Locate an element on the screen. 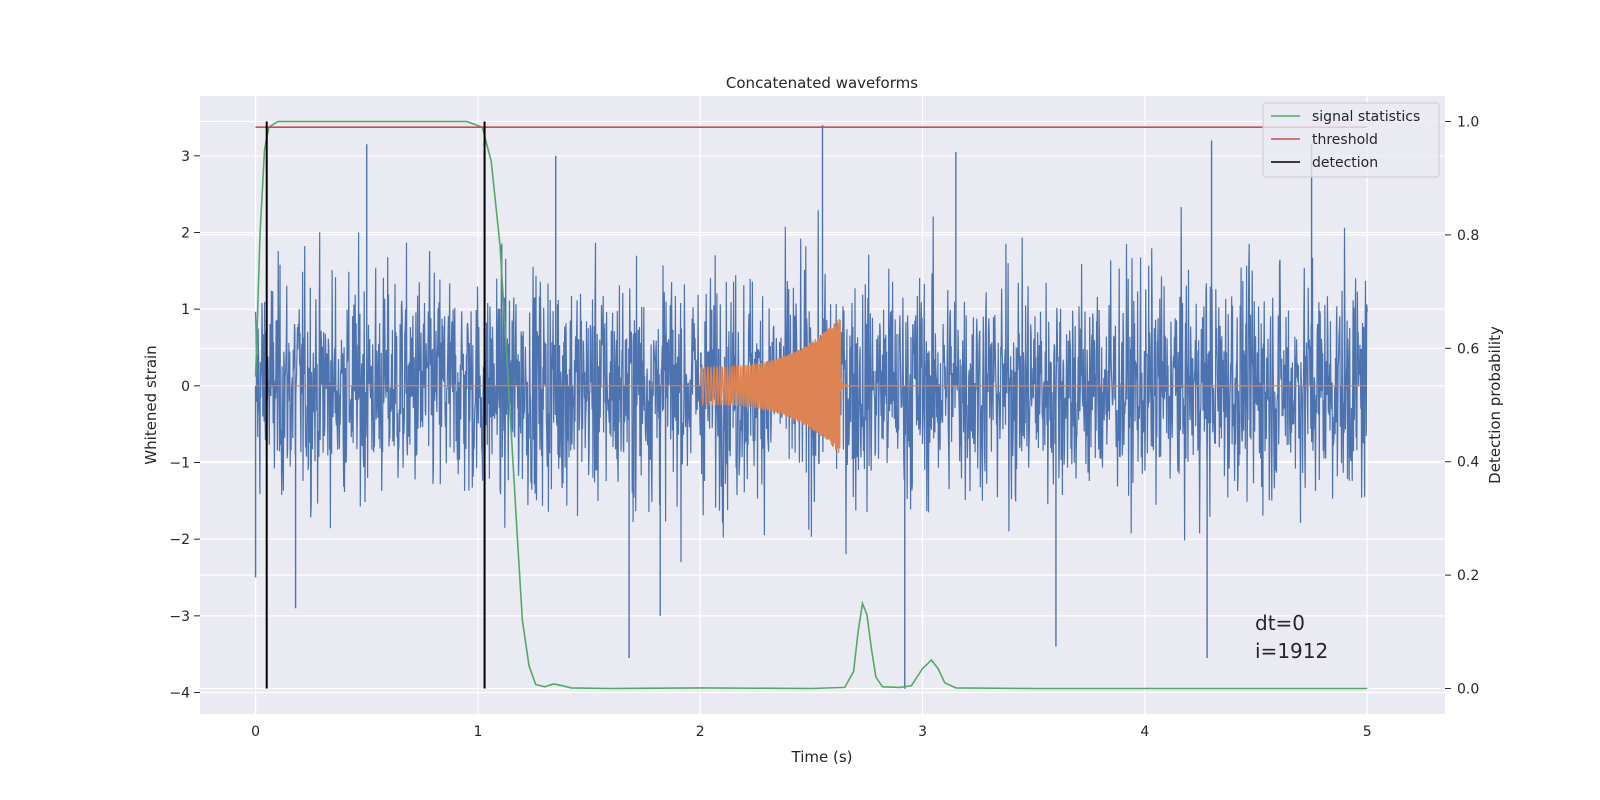  chart-title: Concatenated waveforms is located at coordinates (822, 83).